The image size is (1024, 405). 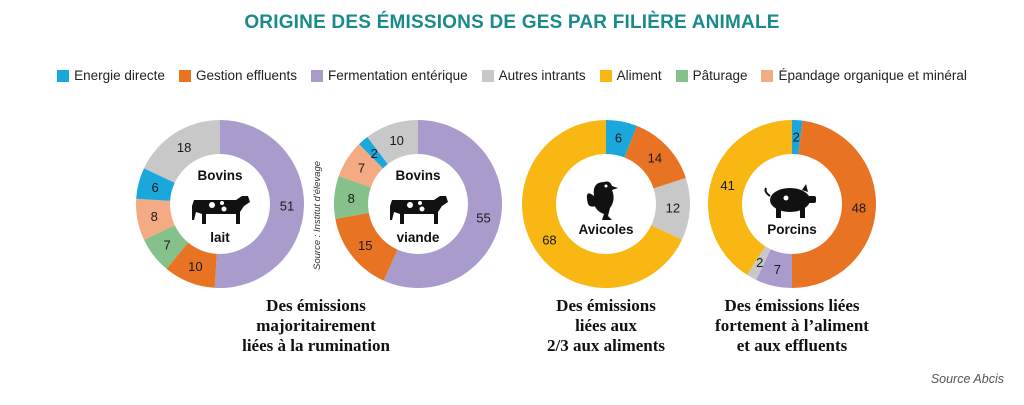 What do you see at coordinates (605, 229) in the screenshot?
I see `center-label: Avicoles` at bounding box center [605, 229].